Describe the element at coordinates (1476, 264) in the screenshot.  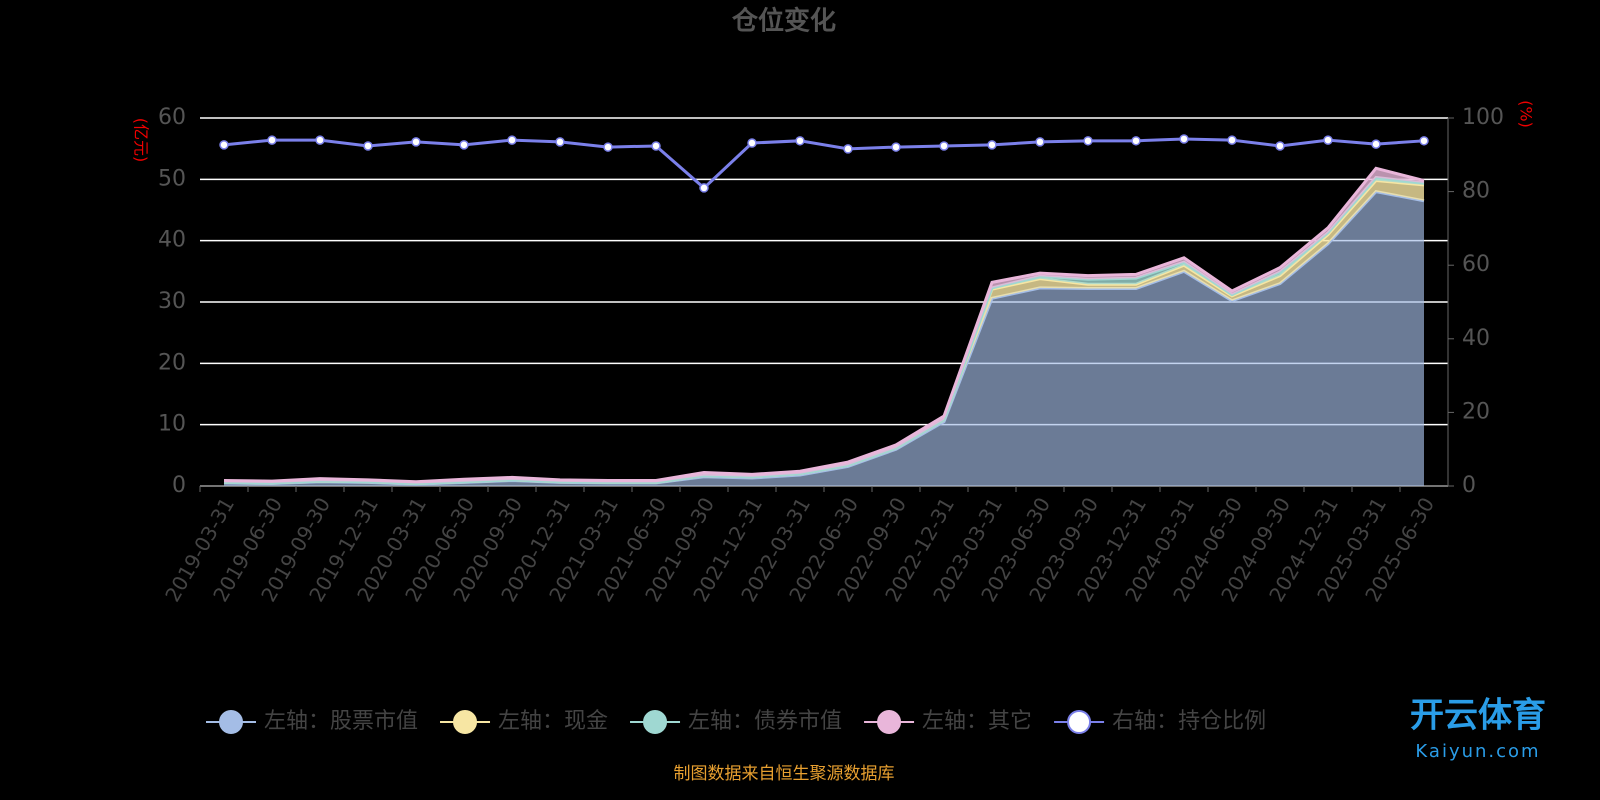
I see `y2-tick-label: 60` at that location.